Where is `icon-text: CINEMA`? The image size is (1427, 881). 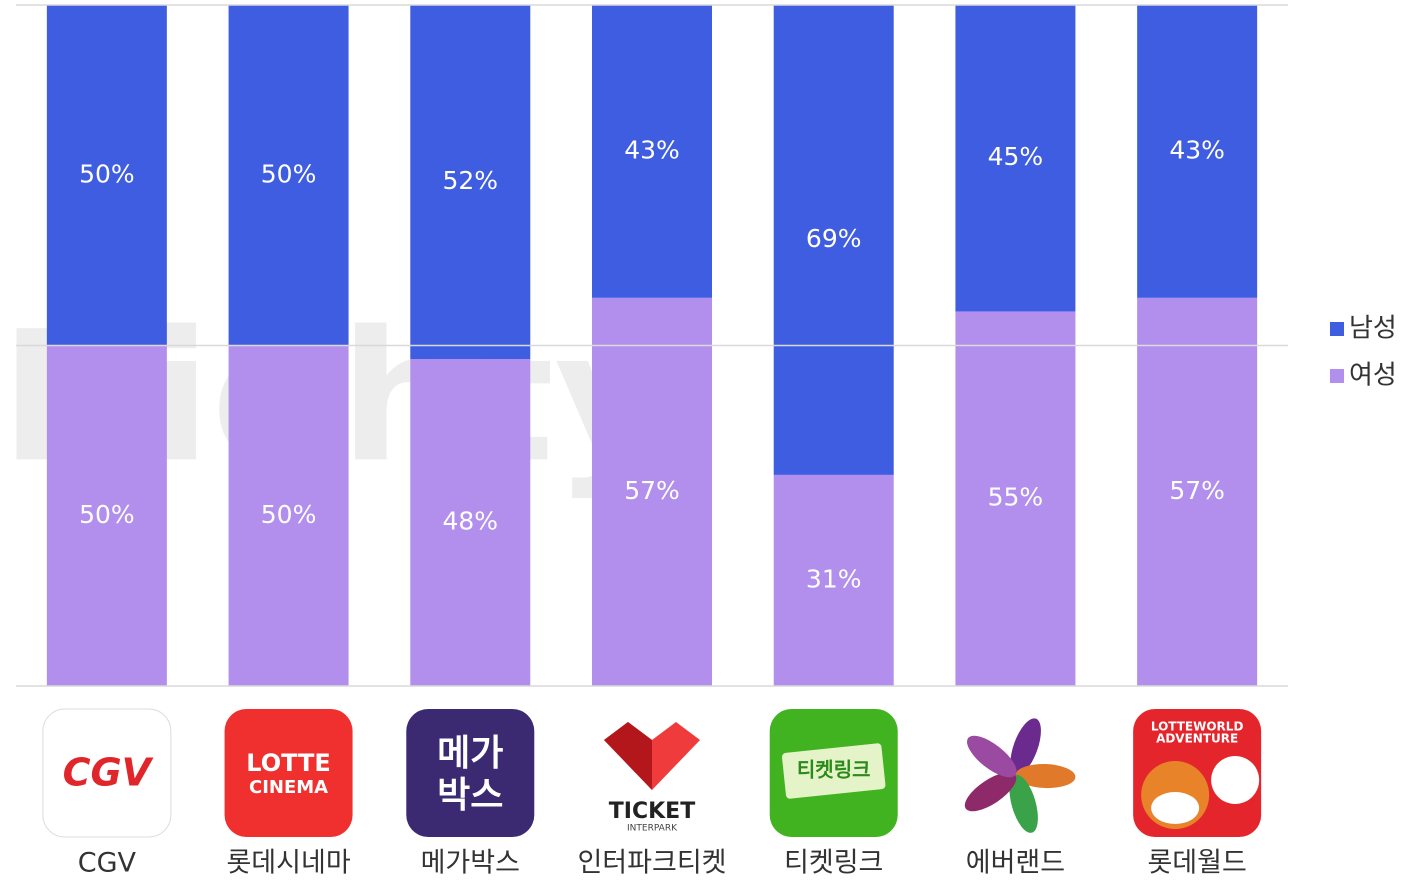 icon-text: CINEMA is located at coordinates (288, 787).